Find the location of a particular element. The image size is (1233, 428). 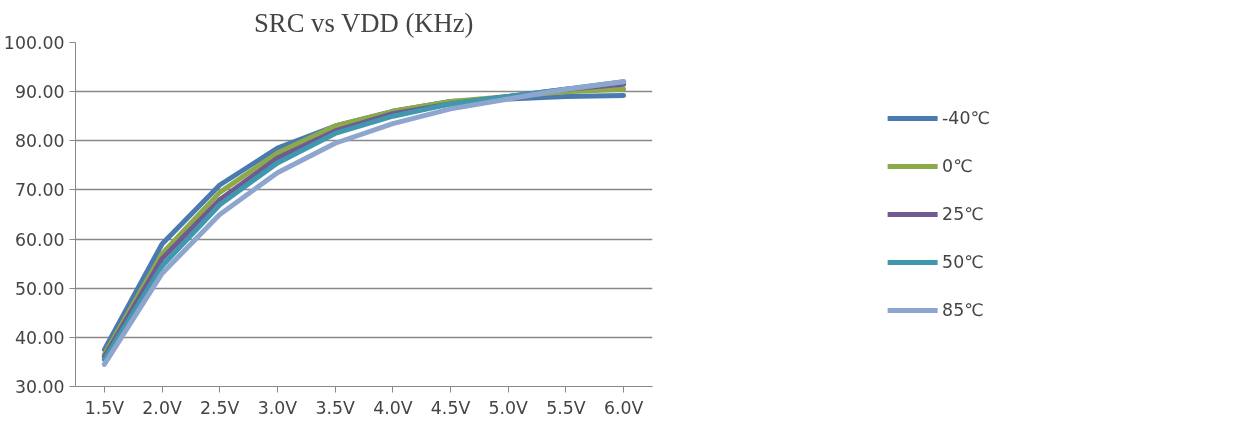

x-tick-label: 2.0V is located at coordinates (162, 407).